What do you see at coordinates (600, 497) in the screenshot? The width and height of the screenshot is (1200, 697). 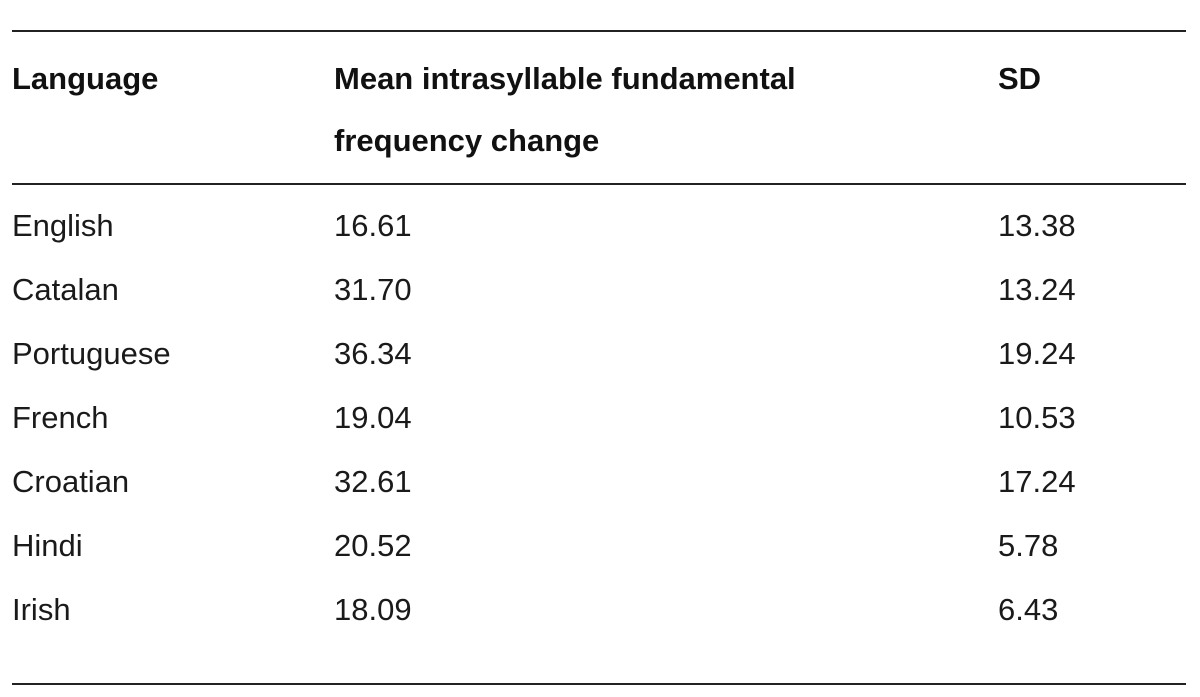 I see `table-row: Croatian 32.61 17.24` at bounding box center [600, 497].